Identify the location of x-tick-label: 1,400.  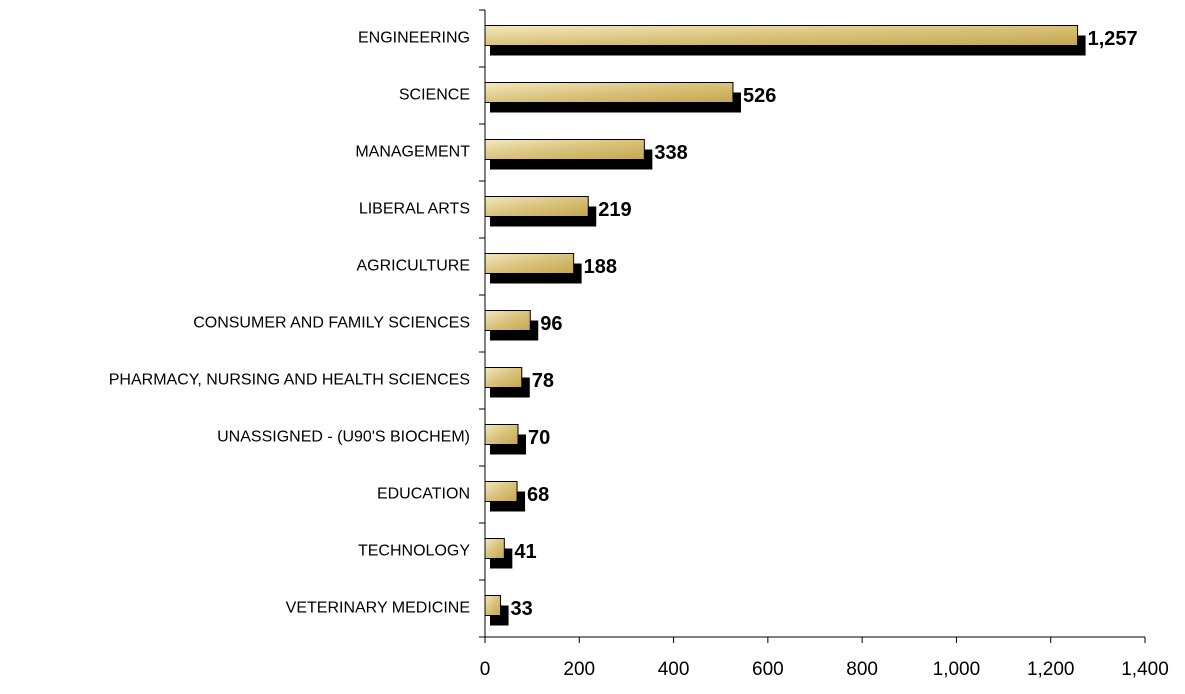
(1145, 669).